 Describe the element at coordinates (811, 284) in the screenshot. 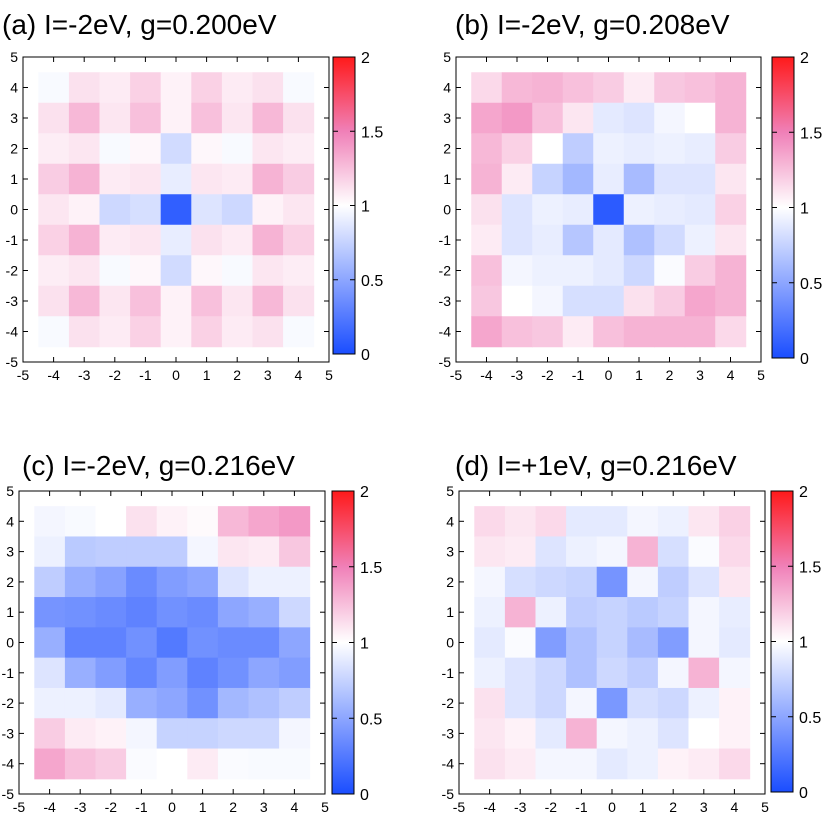

I see `colorbar-tick-label: 0.5` at that location.